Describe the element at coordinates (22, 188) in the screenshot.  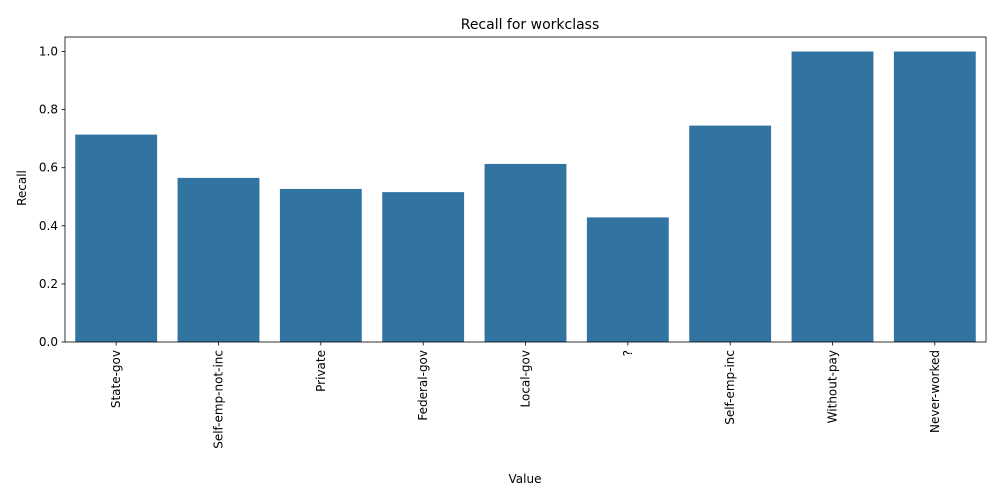
I see `y-axis-title: Recall` at that location.